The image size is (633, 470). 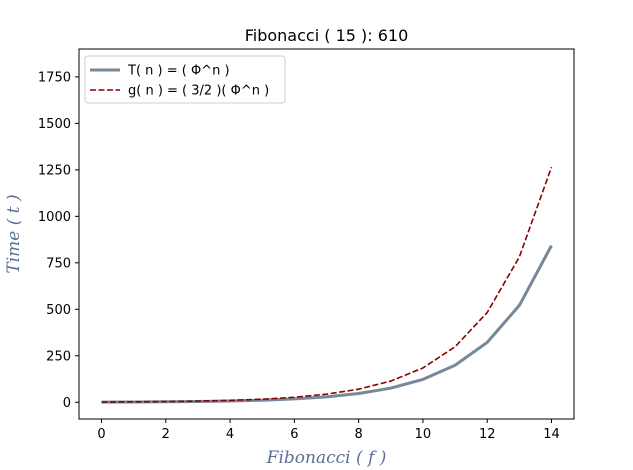 I want to click on y-axis-label: Time ( t ), so click(x=14, y=233).